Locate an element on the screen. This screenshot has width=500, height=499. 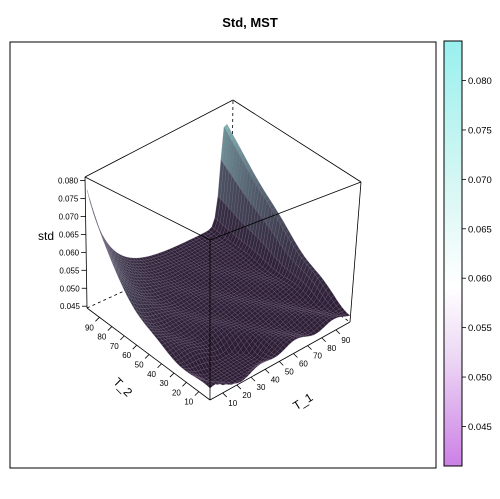
t1-tick-label: 20 is located at coordinates (246, 395).